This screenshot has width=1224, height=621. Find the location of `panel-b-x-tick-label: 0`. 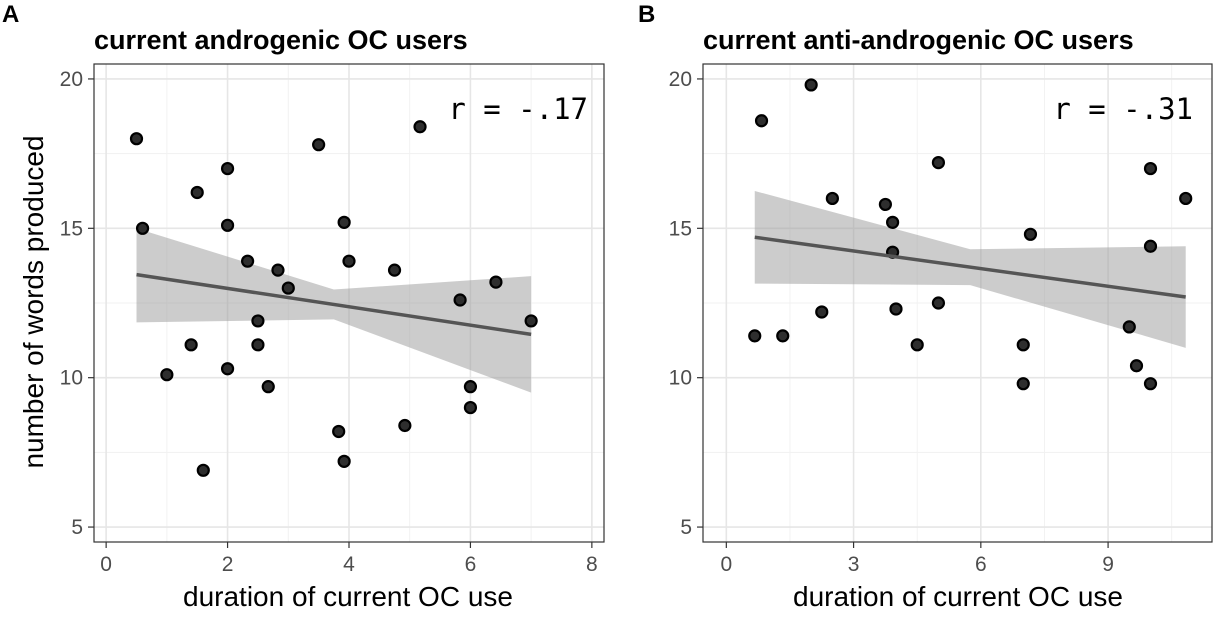

panel-b-x-tick-label: 0 is located at coordinates (726, 564).